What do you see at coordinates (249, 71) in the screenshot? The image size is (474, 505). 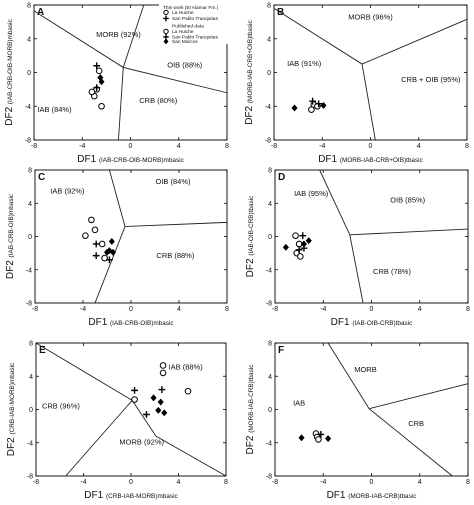 I see `y-axis-label: DF2 (MORB-IAB-CRB+OIB)tbasic` at bounding box center [249, 71].